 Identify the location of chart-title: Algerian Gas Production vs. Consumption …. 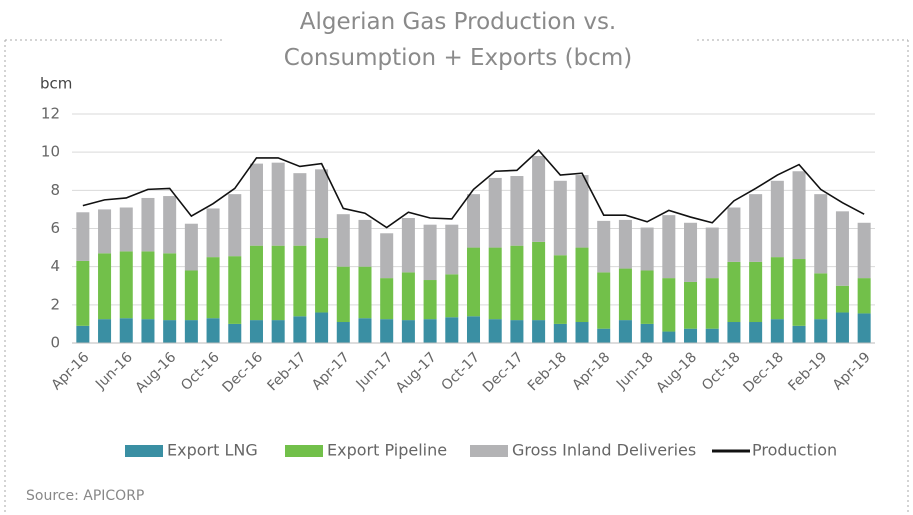
(458, 40).